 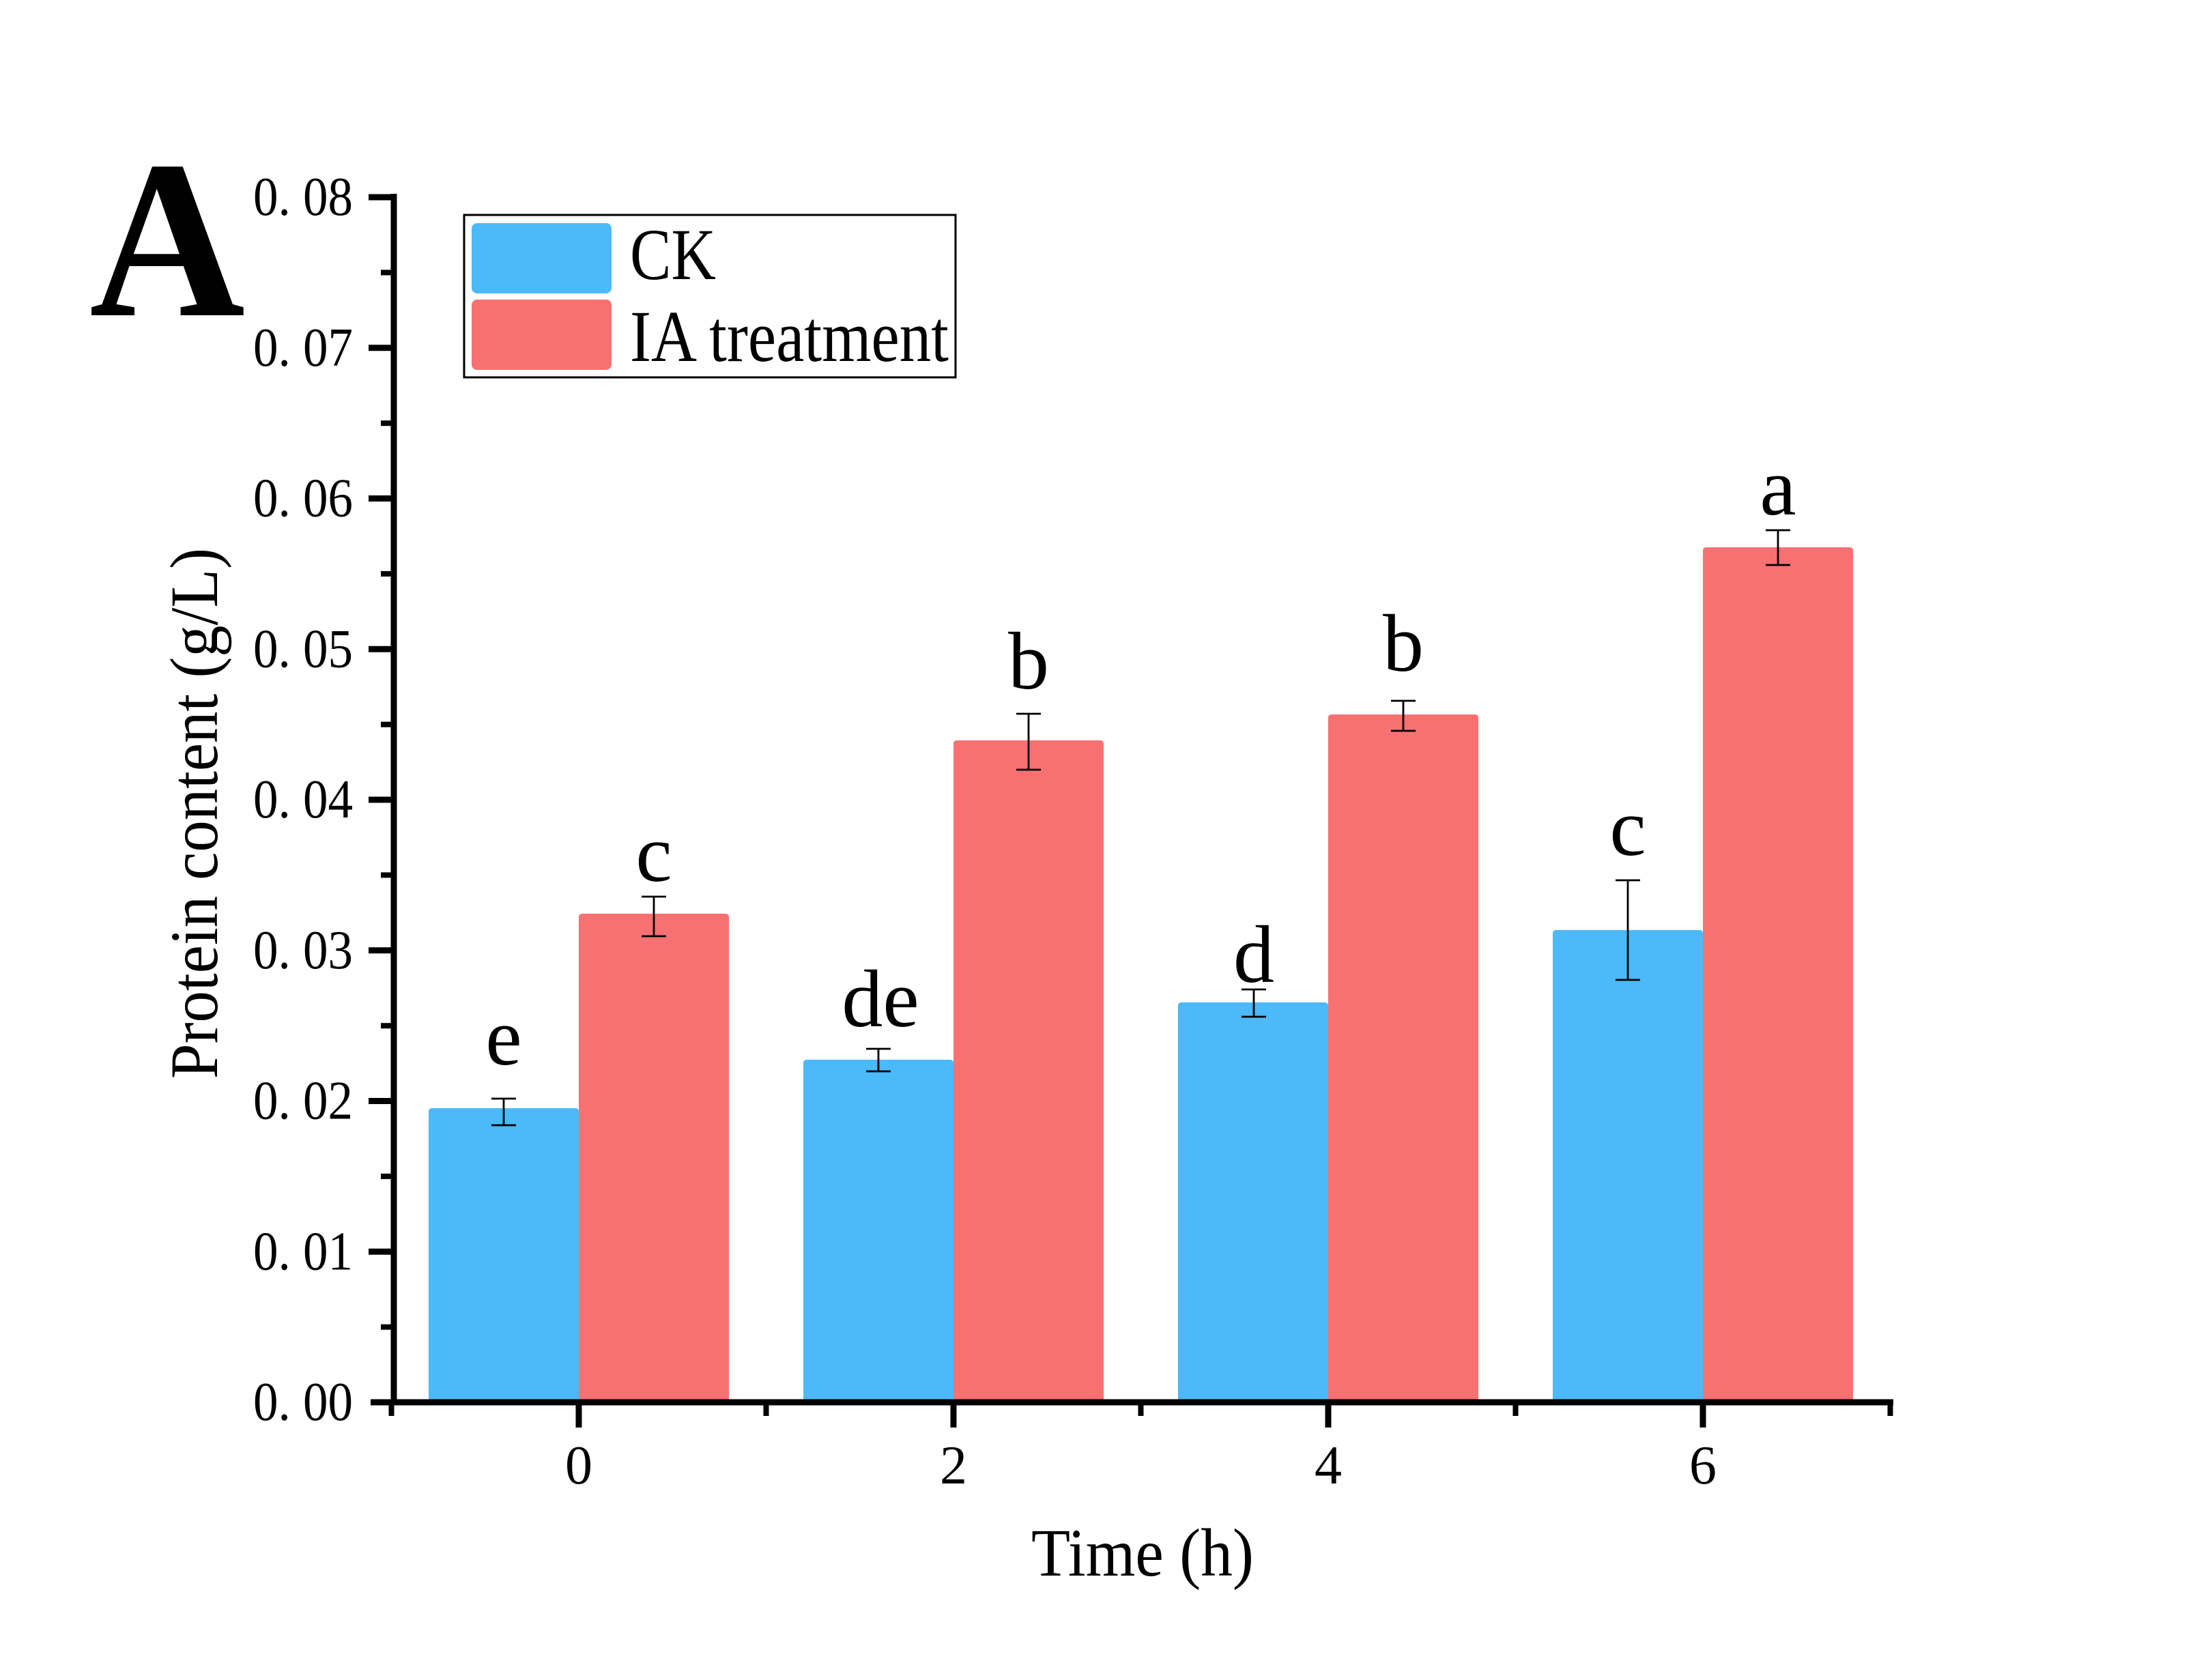 I want to click on svg-text: 0. 08, so click(x=303, y=197).